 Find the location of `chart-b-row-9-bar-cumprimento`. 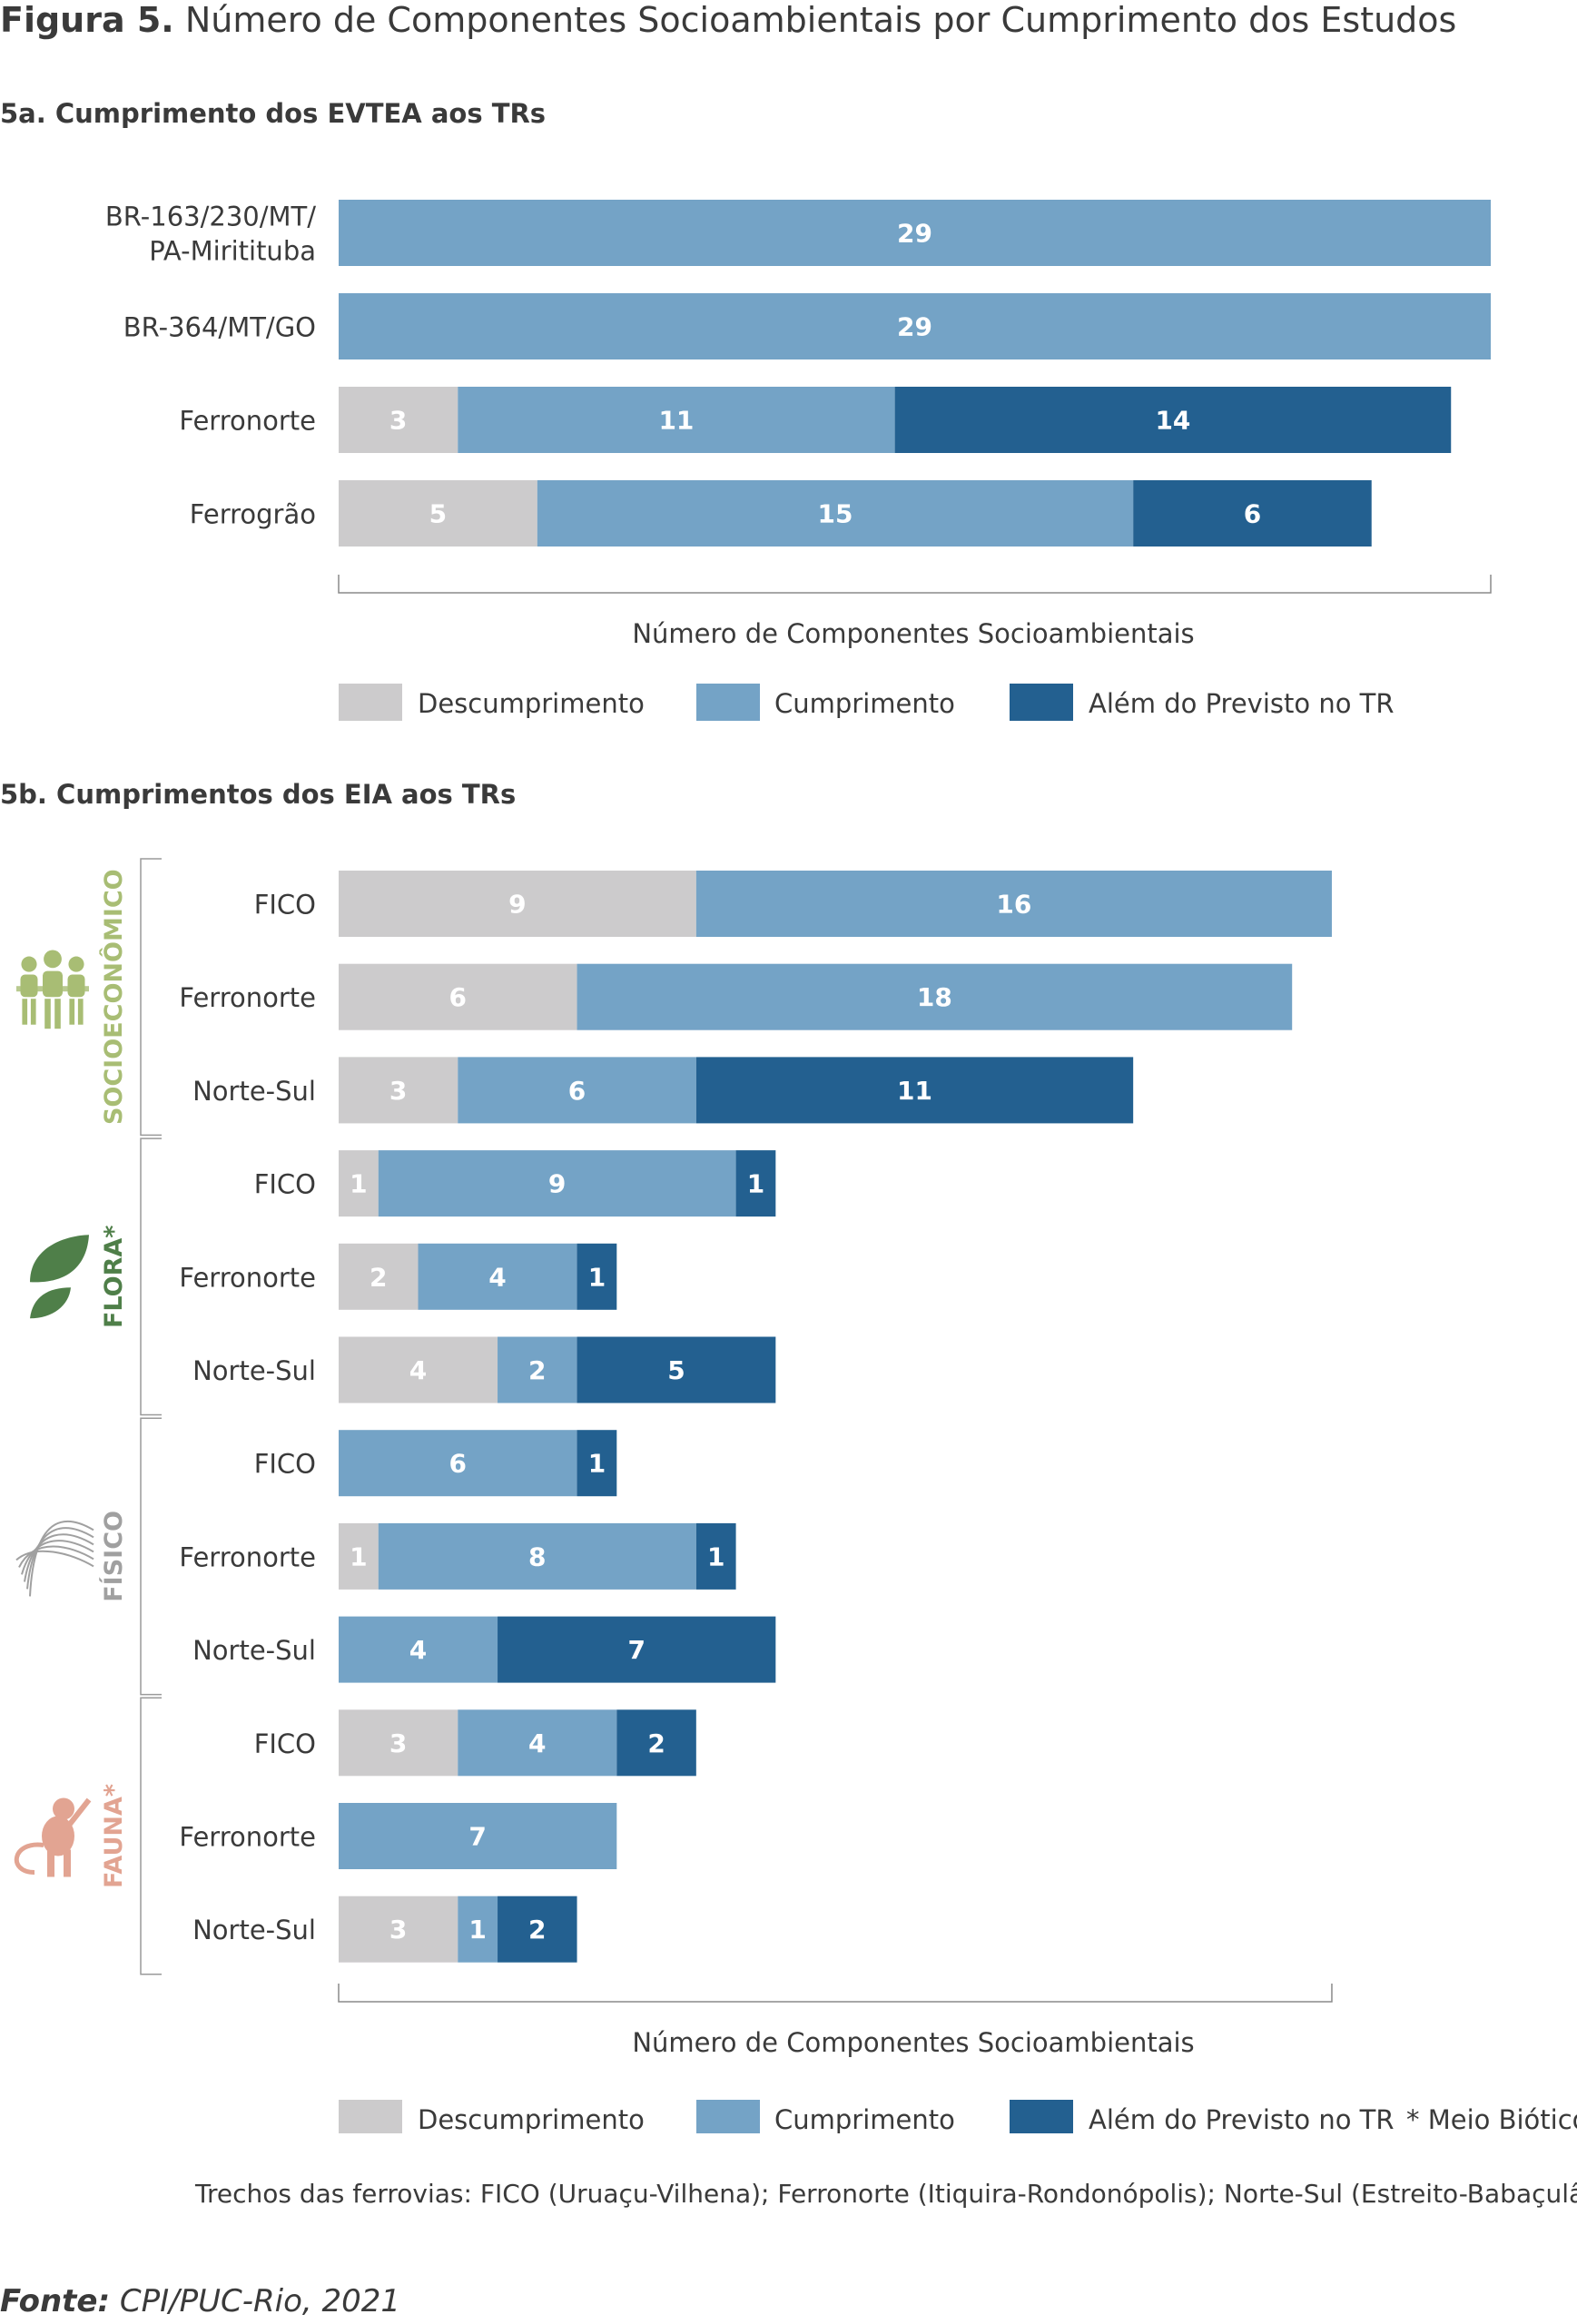

chart-b-row-9-bar-cumprimento is located at coordinates (538, 1743).